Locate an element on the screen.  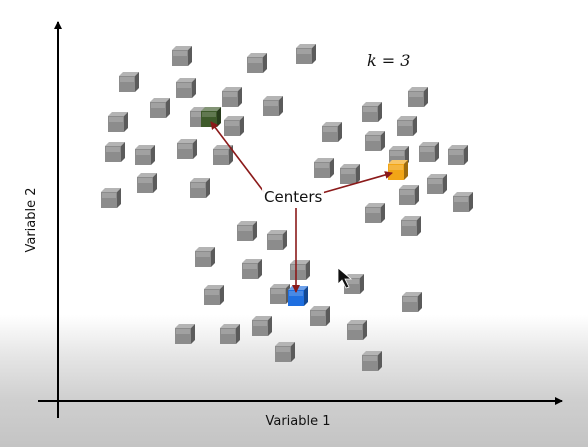
y-axis-label: Variable 2 is located at coordinates (31, 220).